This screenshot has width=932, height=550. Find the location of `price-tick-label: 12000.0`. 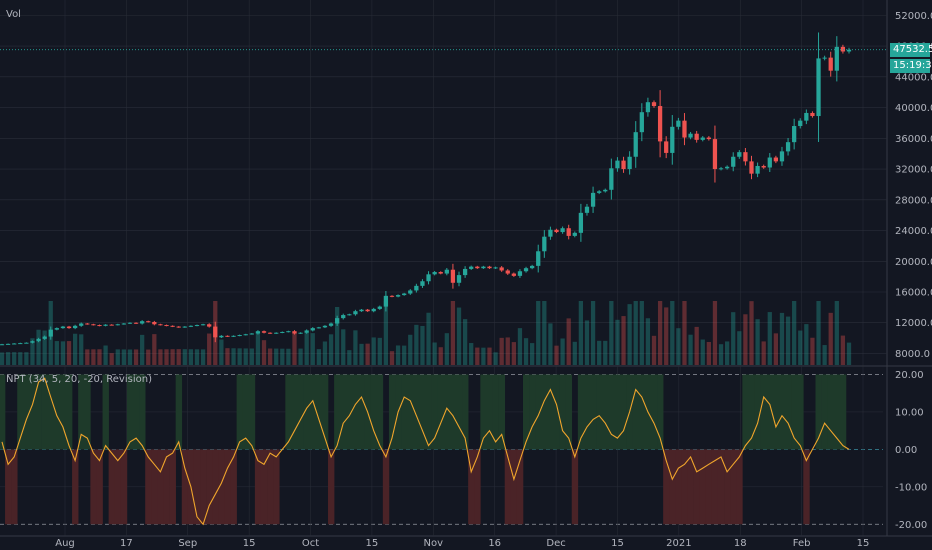

price-tick-label: 12000.0 is located at coordinates (913, 323).